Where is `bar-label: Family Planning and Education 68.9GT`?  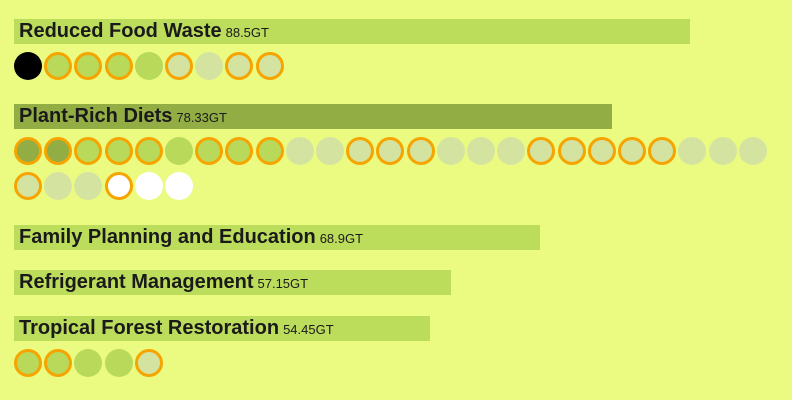 bar-label: Family Planning and Education 68.9GT is located at coordinates (191, 237).